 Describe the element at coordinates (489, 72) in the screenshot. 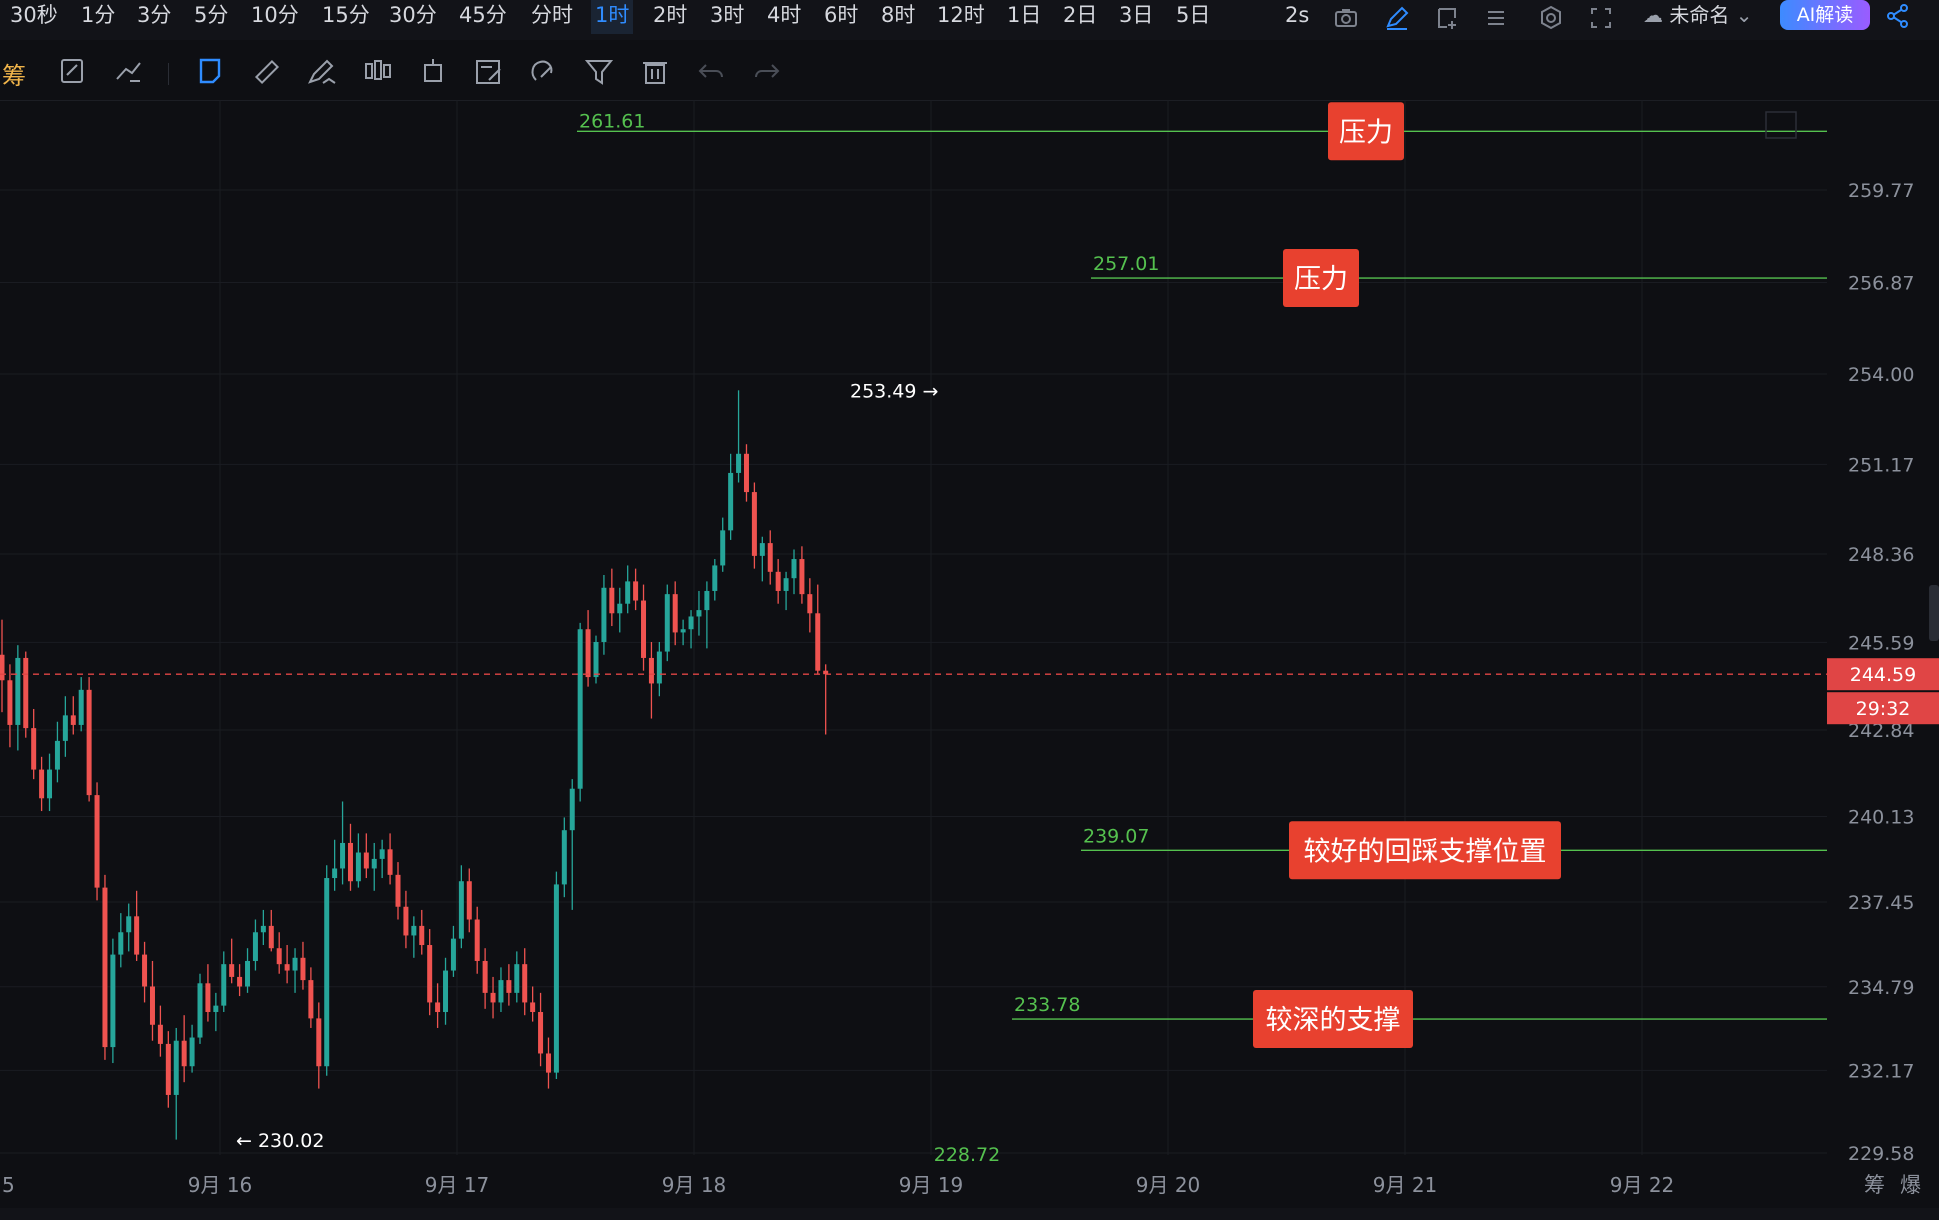

I see `edit-icon` at that location.